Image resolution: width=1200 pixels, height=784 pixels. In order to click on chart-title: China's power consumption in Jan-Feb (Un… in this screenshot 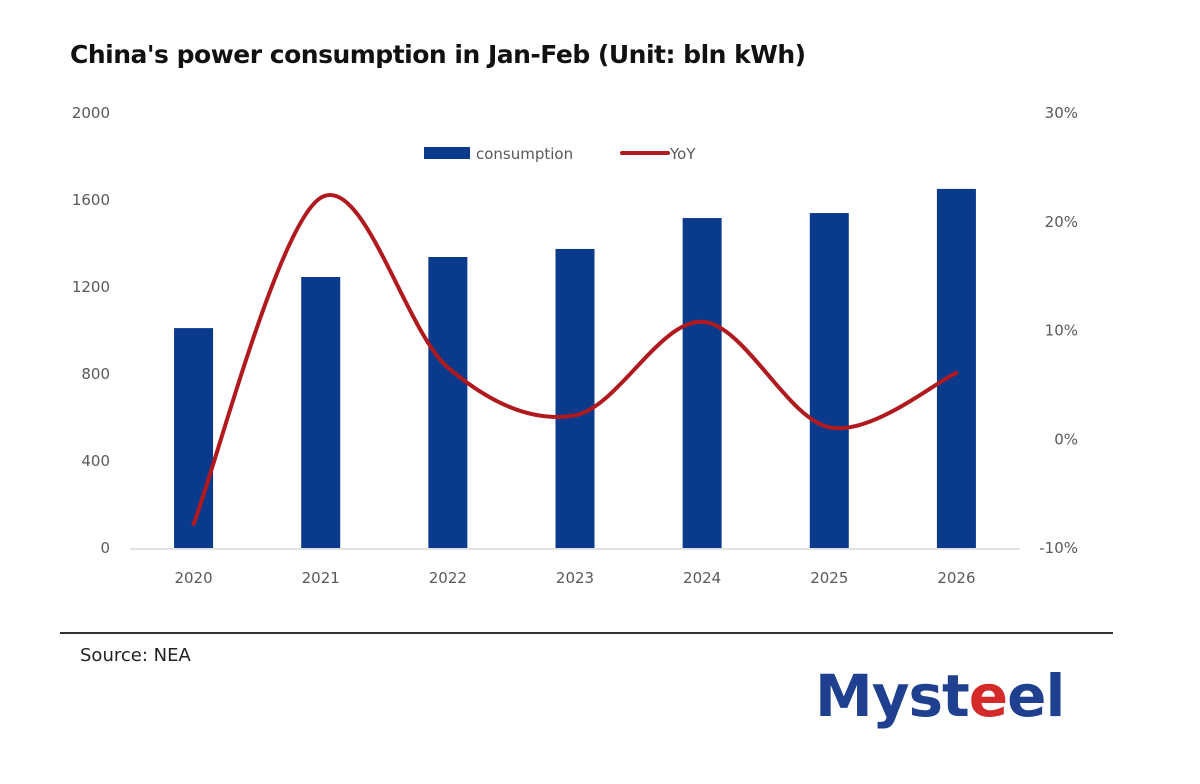, I will do `click(438, 54)`.